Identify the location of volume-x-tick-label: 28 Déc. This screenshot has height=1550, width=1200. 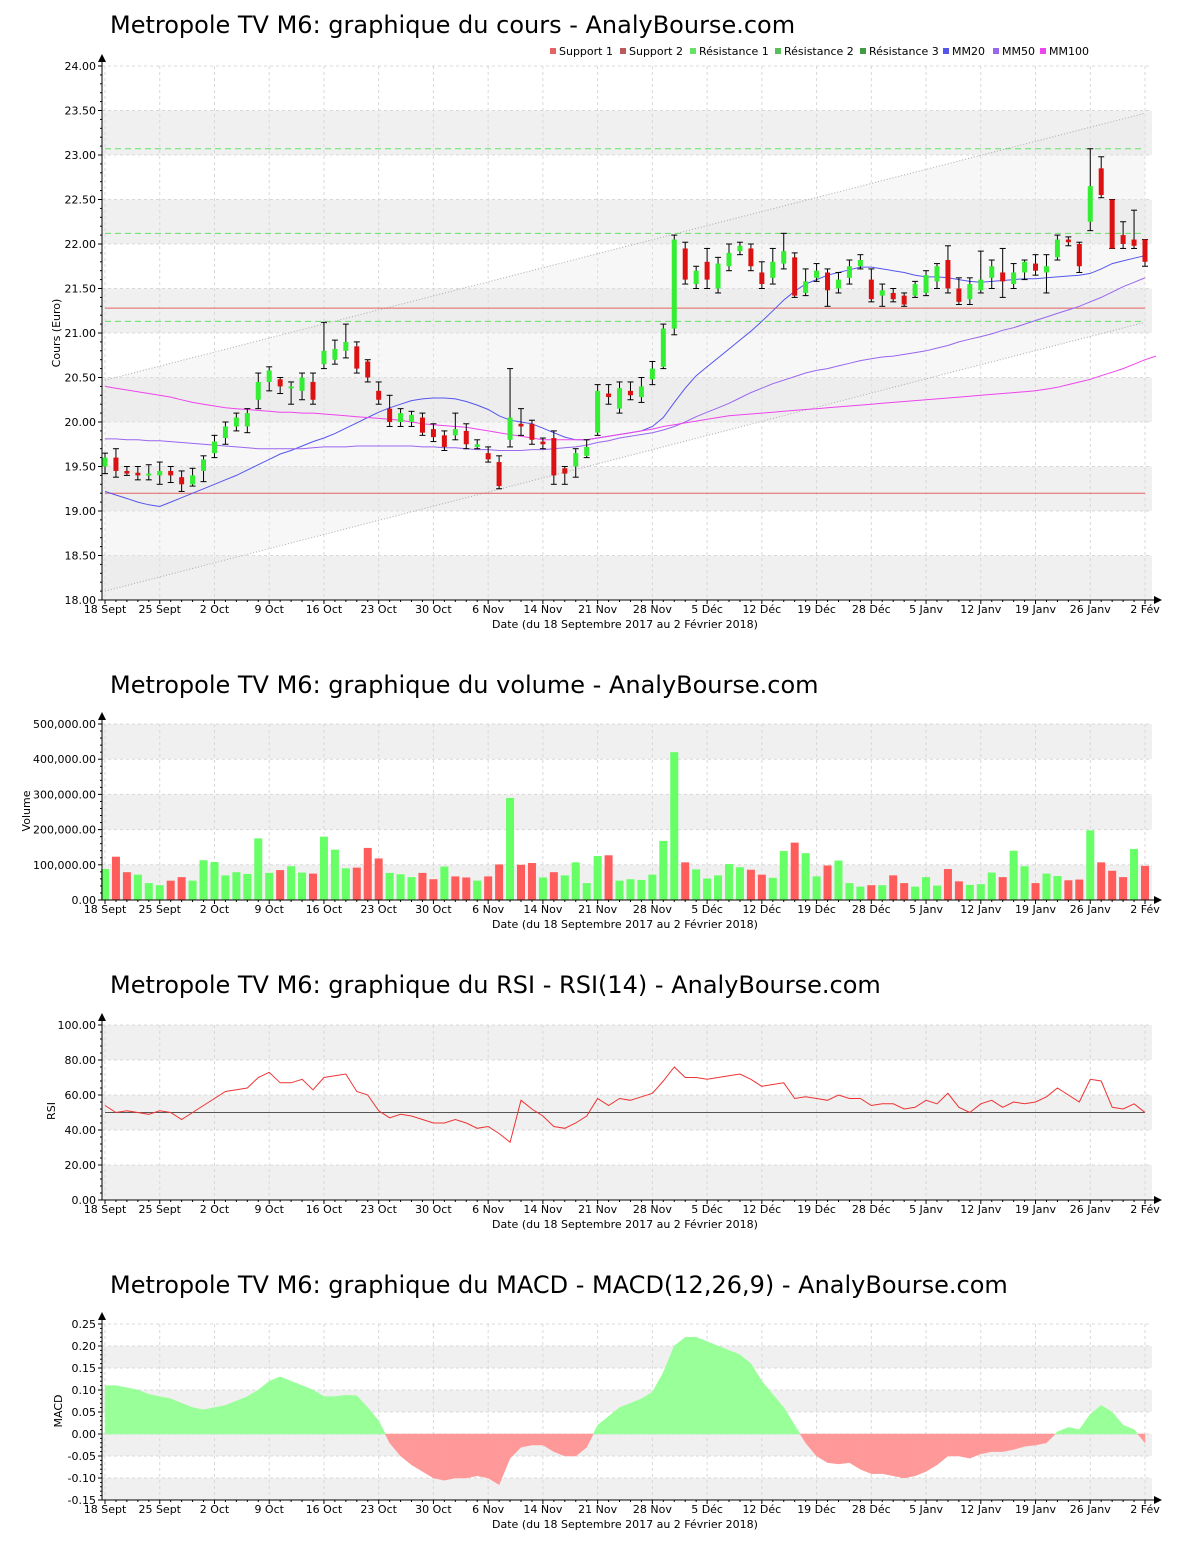
(871, 909).